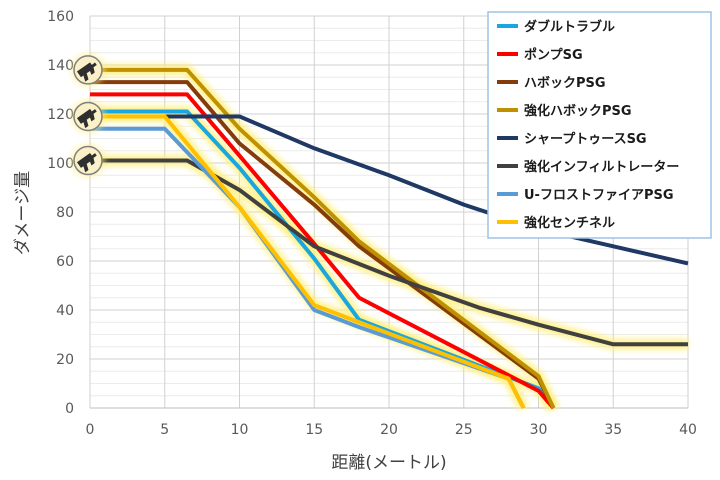  Describe the element at coordinates (65, 262) in the screenshot. I see `y-tick-label: 60` at that location.